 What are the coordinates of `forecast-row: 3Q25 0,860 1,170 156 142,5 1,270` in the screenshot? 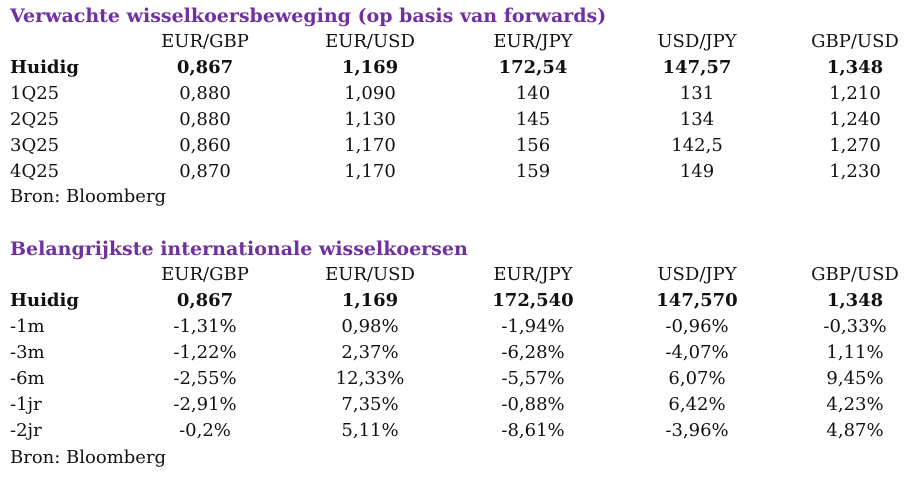 It's located at (458, 146).